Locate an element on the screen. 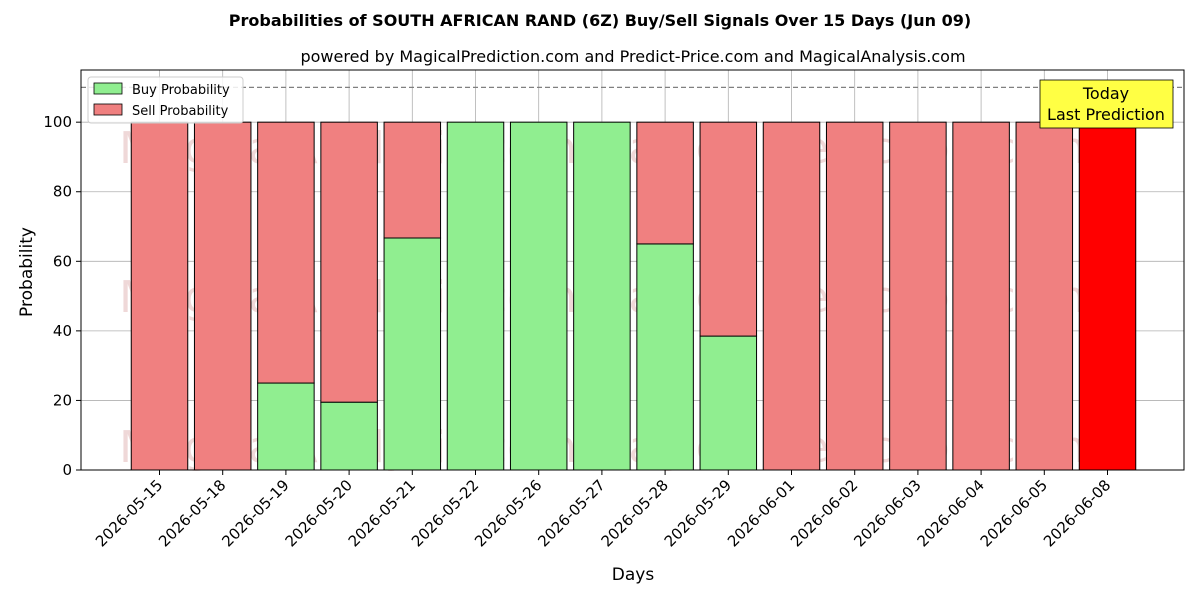  x-tick-label: 2026-05-15 is located at coordinates (129, 513).